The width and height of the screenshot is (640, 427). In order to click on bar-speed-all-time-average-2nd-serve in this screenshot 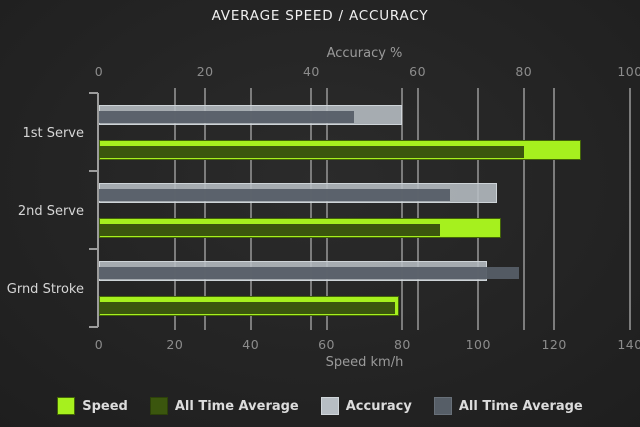, I will do `click(270, 230)`.